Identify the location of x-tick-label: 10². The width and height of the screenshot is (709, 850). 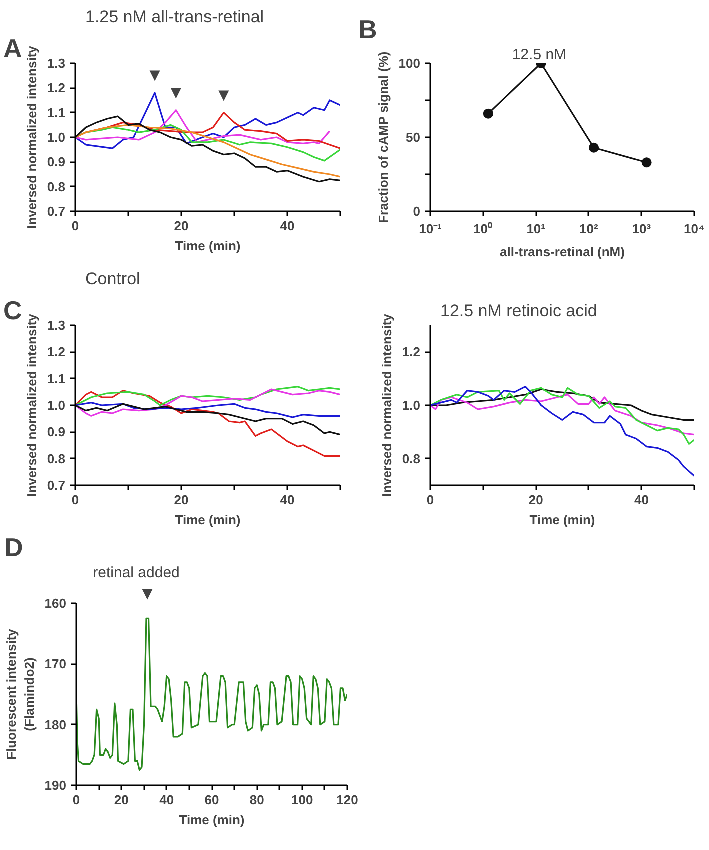
(589, 229).